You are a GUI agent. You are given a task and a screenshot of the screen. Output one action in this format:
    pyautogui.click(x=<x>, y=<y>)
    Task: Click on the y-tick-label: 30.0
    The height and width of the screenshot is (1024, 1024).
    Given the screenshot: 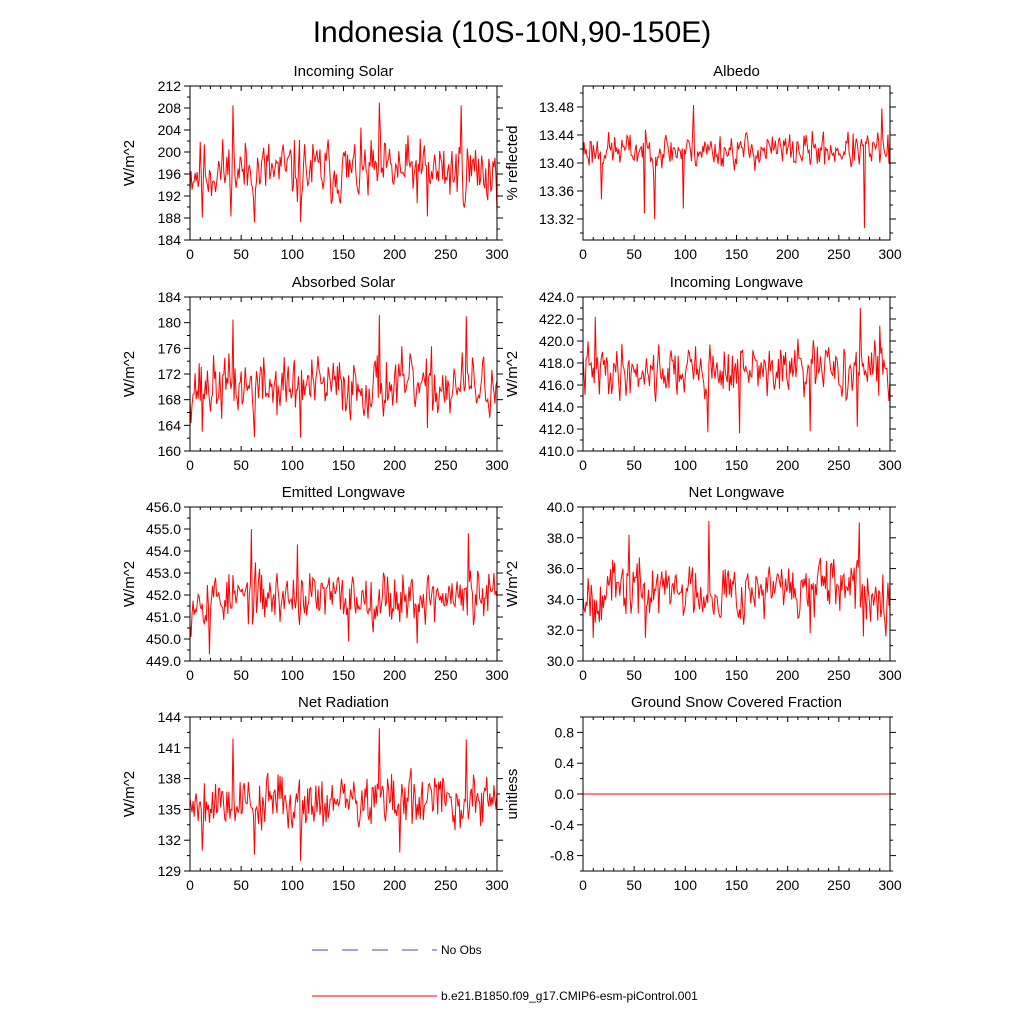 What is the action you would take?
    pyautogui.click(x=560, y=661)
    